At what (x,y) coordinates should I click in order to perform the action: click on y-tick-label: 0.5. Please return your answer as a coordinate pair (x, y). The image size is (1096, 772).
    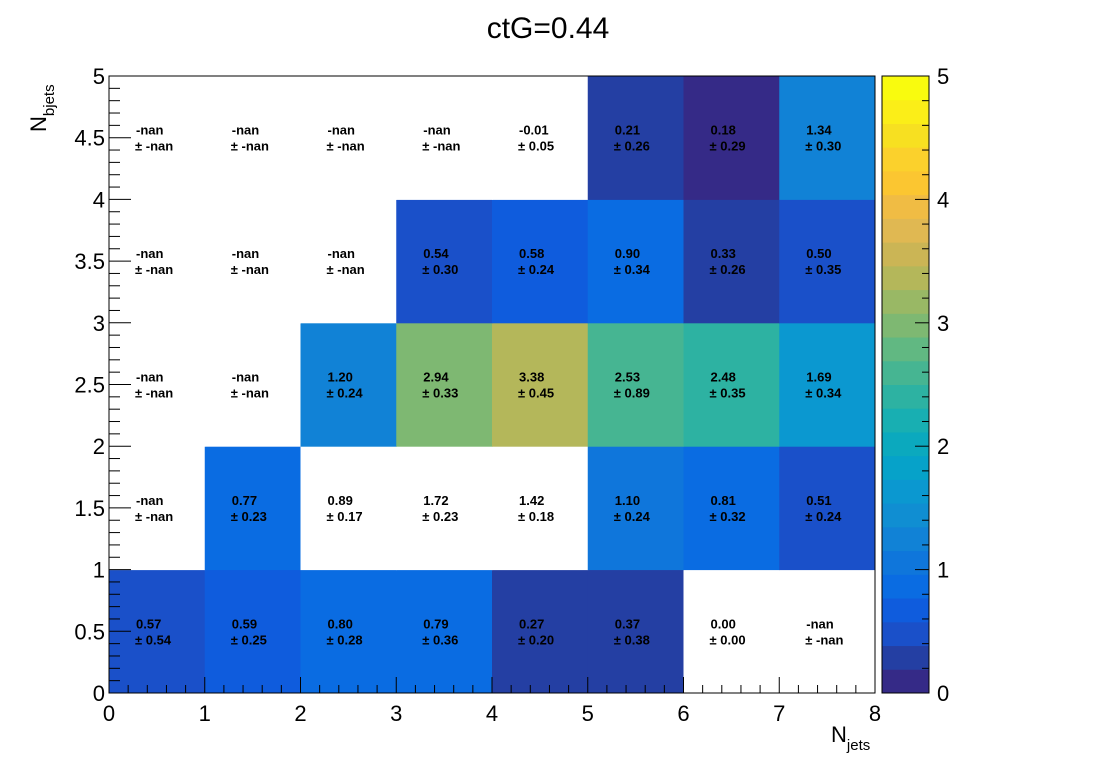
    Looking at the image, I should click on (89, 631).